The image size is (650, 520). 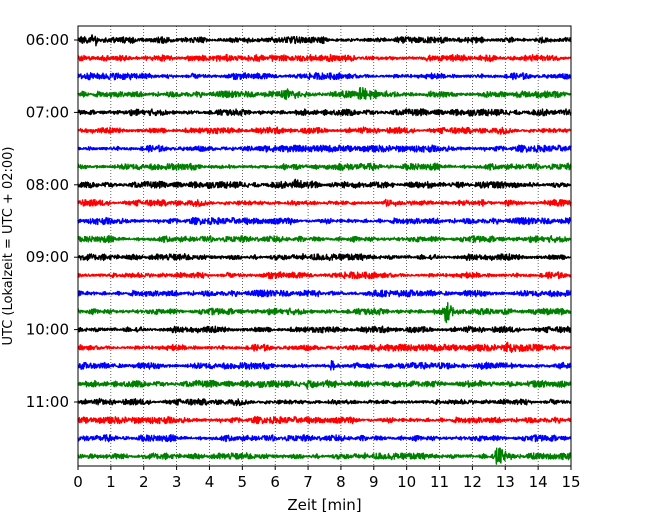 What do you see at coordinates (47, 112) in the screenshot?
I see `y-tick-label: 07:00` at bounding box center [47, 112].